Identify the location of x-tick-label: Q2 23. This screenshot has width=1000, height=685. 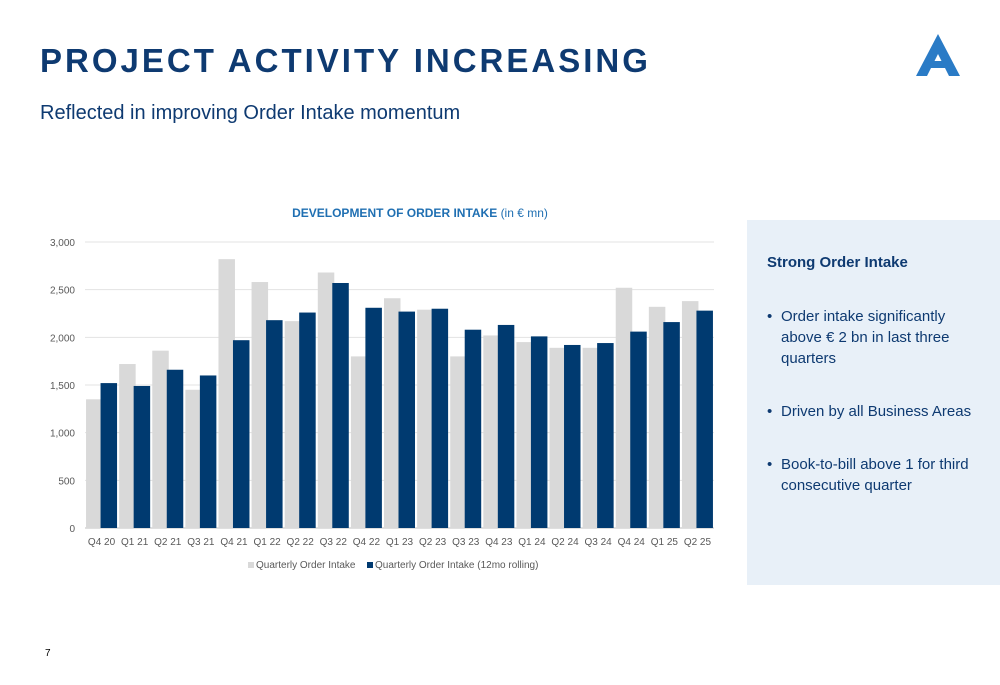
(433, 542).